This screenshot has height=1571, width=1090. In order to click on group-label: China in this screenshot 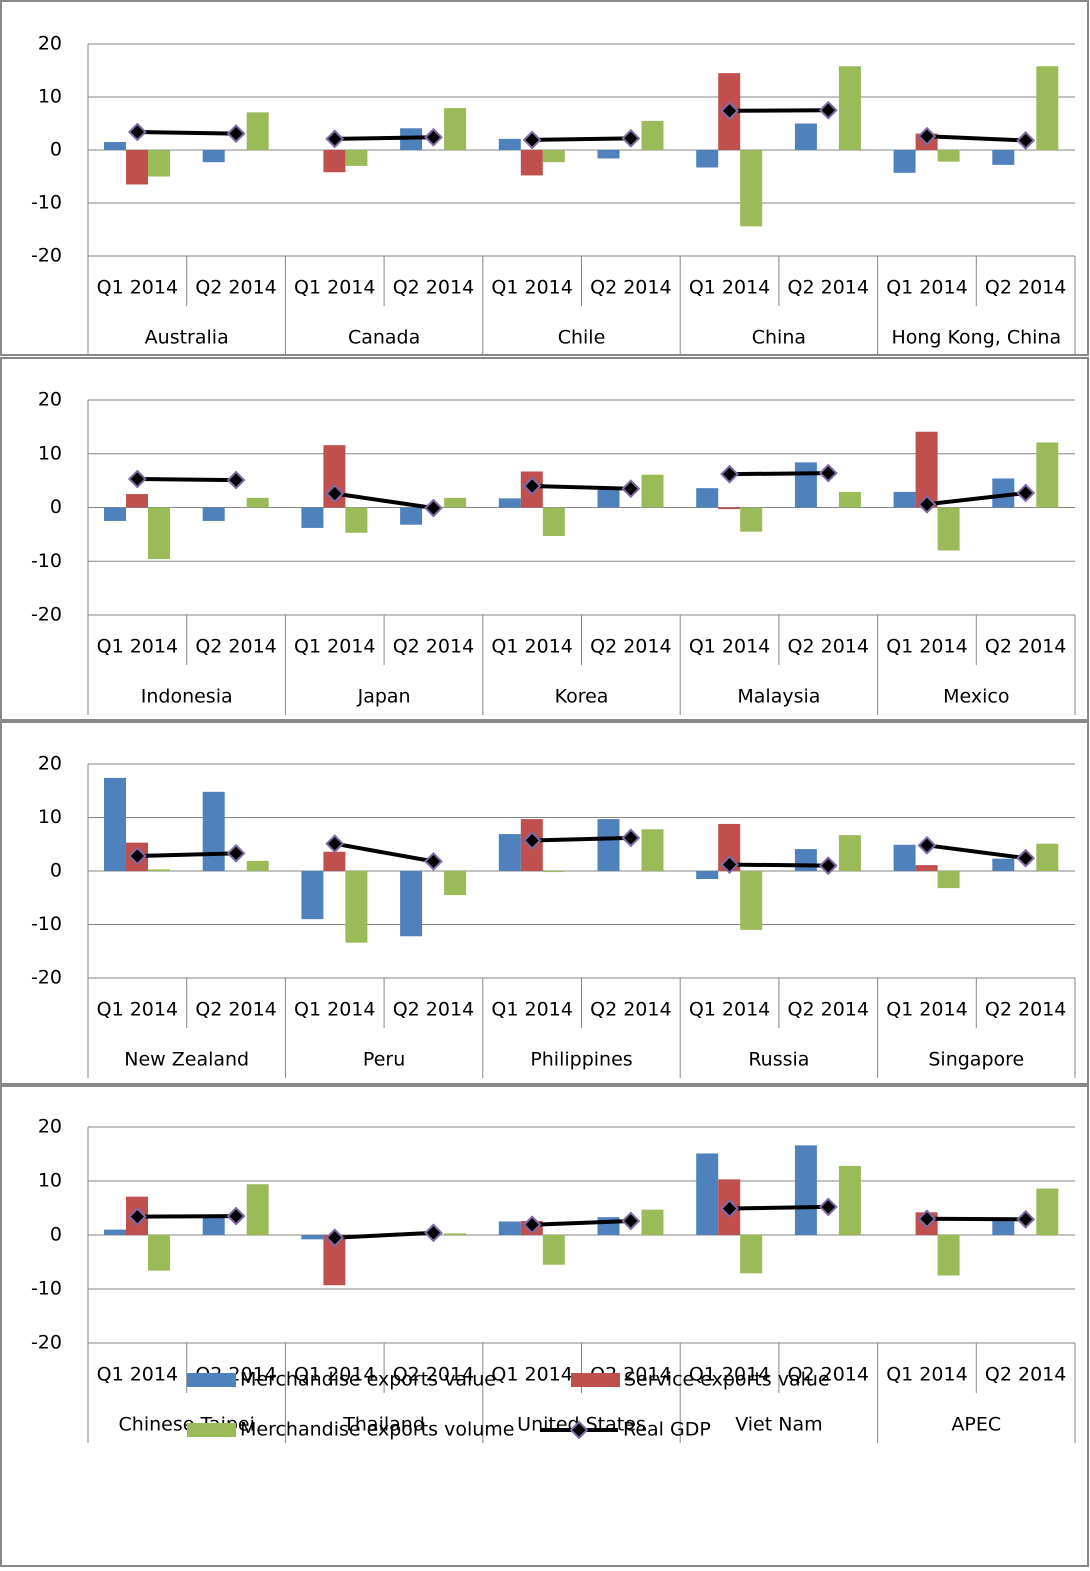, I will do `click(779, 338)`.